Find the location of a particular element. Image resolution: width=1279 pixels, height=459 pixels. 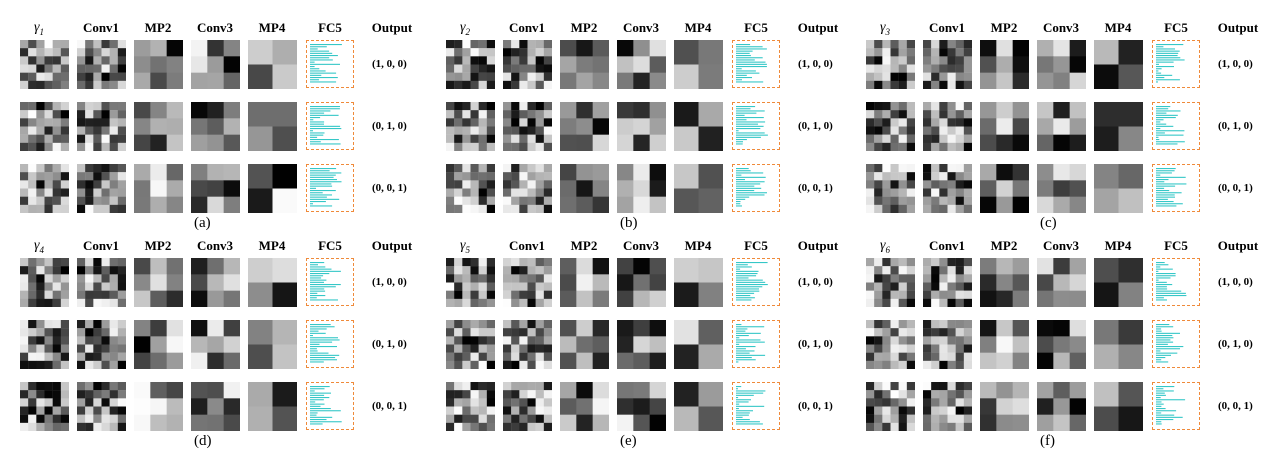

input-symbol-subscript: 5 is located at coordinates (468, 249).